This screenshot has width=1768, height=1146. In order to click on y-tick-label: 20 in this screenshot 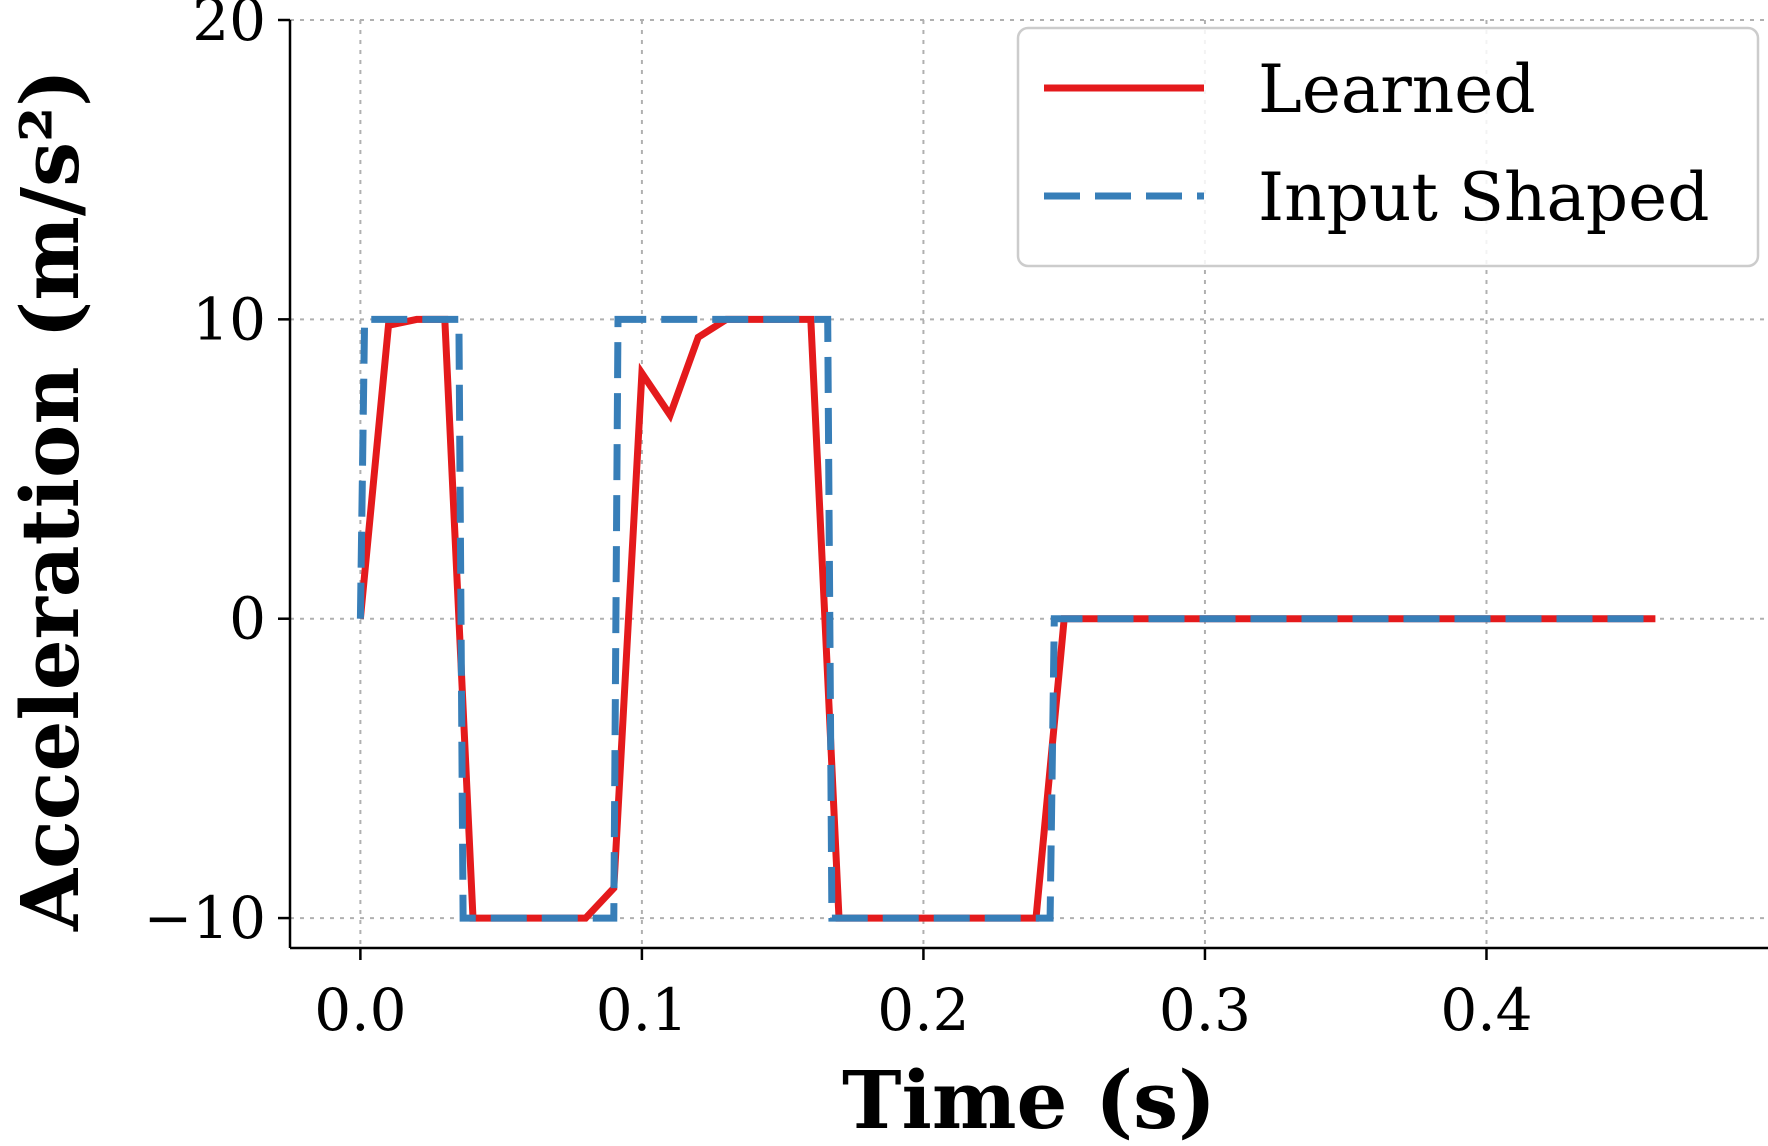, I will do `click(229, 27)`.